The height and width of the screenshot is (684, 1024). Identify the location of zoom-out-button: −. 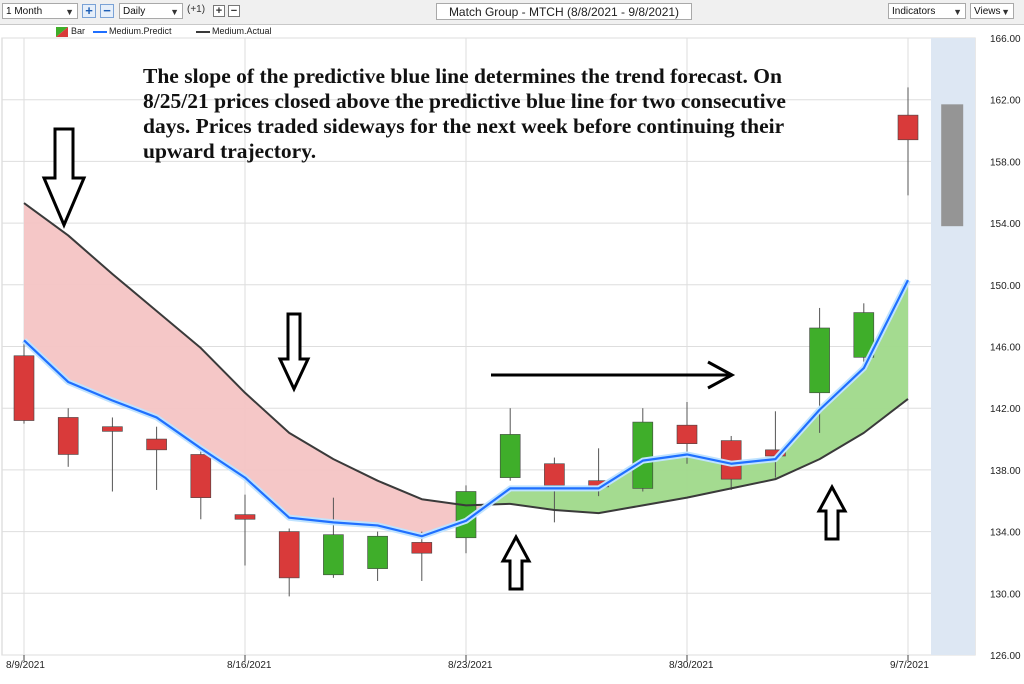
(107, 11).